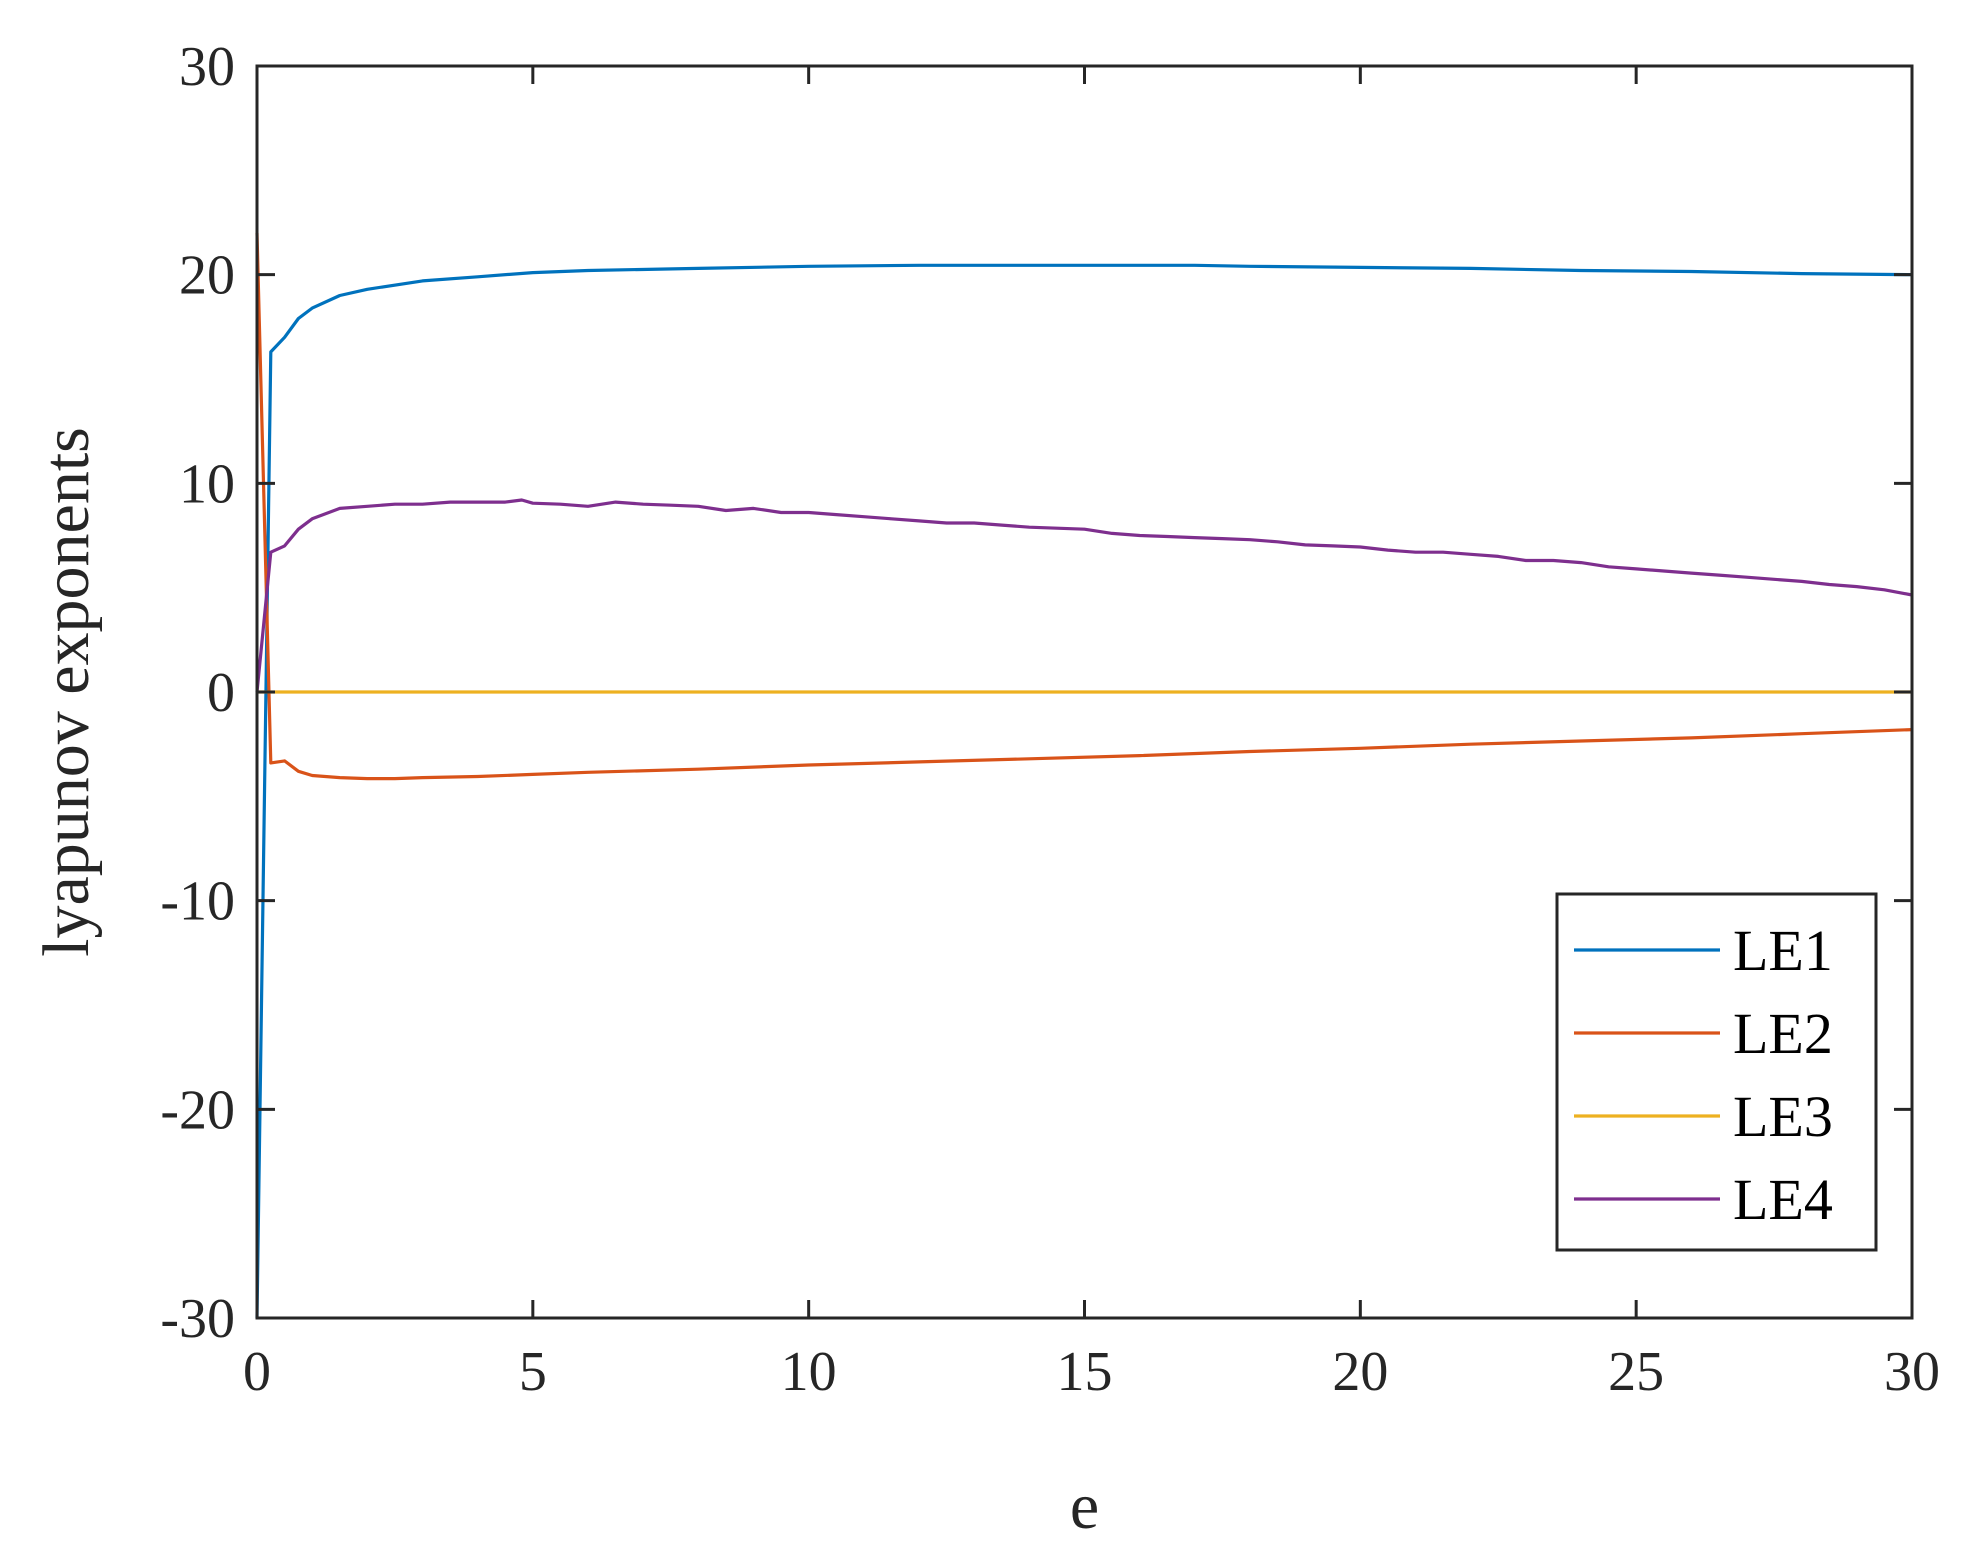  I want to click on x-tick-label: 30, so click(1912, 1372).